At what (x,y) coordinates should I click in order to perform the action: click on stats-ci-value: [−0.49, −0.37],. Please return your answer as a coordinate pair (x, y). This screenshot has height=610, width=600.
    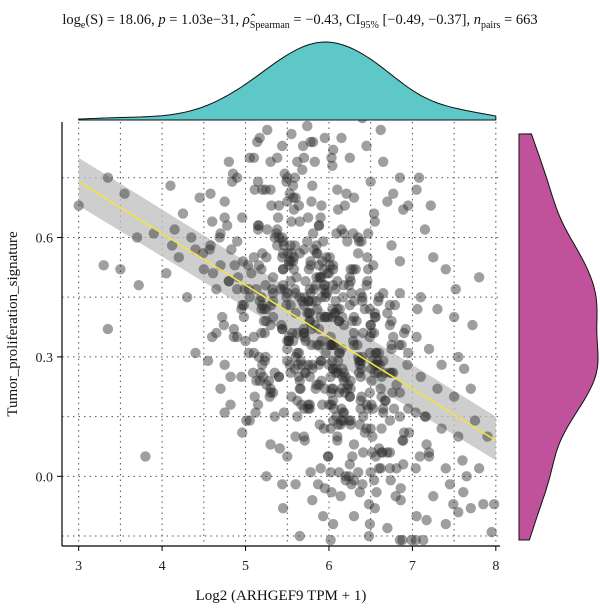
    Looking at the image, I should click on (426, 20).